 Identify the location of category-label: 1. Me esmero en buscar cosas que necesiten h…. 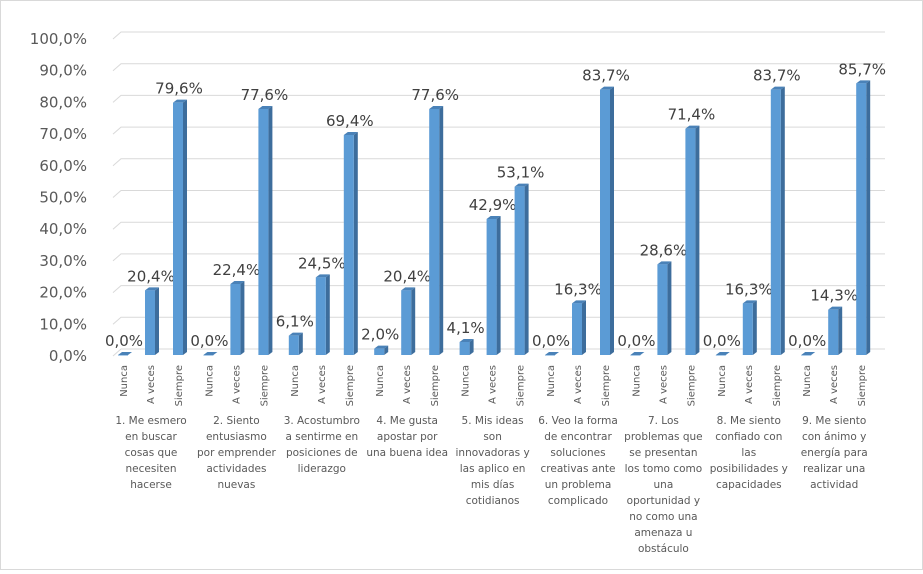
(150, 453).